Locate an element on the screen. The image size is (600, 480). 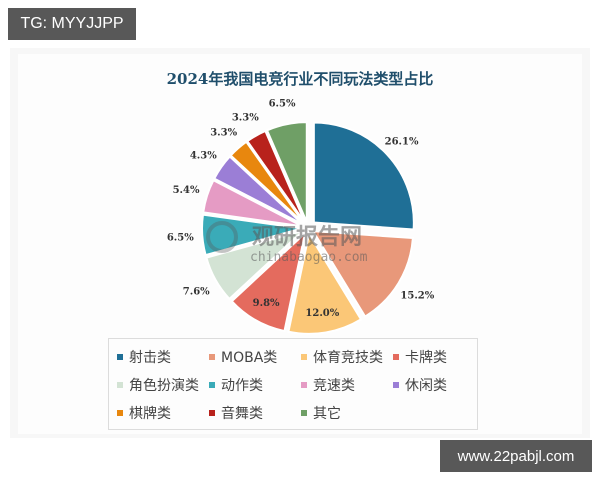
legend-item: 体育竞技类 is located at coordinates (347, 357).